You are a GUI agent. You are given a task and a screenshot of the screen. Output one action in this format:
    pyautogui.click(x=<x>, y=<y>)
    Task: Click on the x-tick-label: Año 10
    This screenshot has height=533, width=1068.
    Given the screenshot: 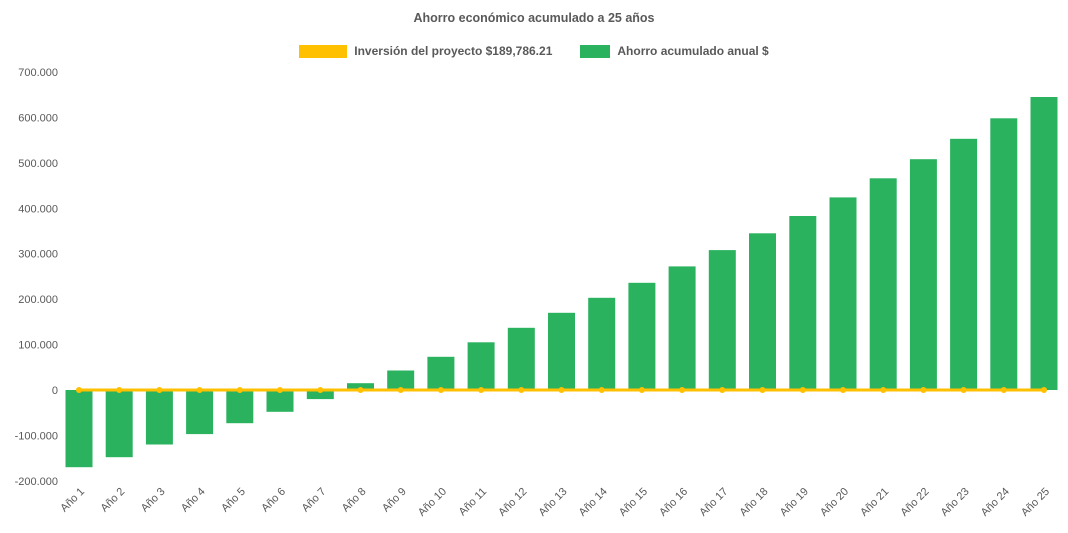 What is the action you would take?
    pyautogui.click(x=432, y=502)
    